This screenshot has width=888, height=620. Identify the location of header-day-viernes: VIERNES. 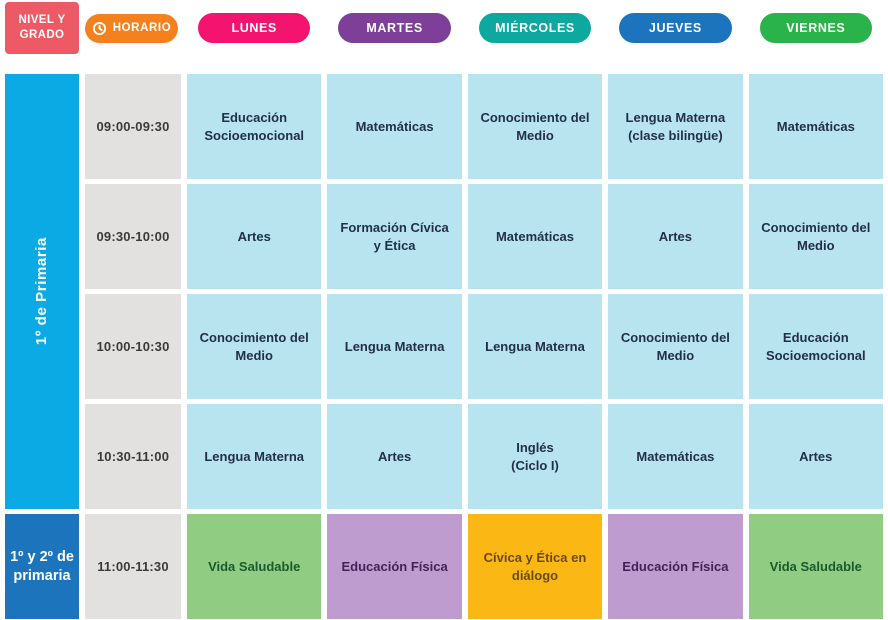
(815, 28).